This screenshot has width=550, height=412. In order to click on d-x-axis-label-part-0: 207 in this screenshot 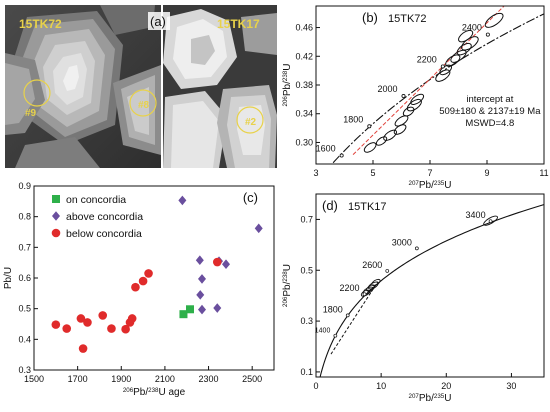, I will do `click(414, 396)`.